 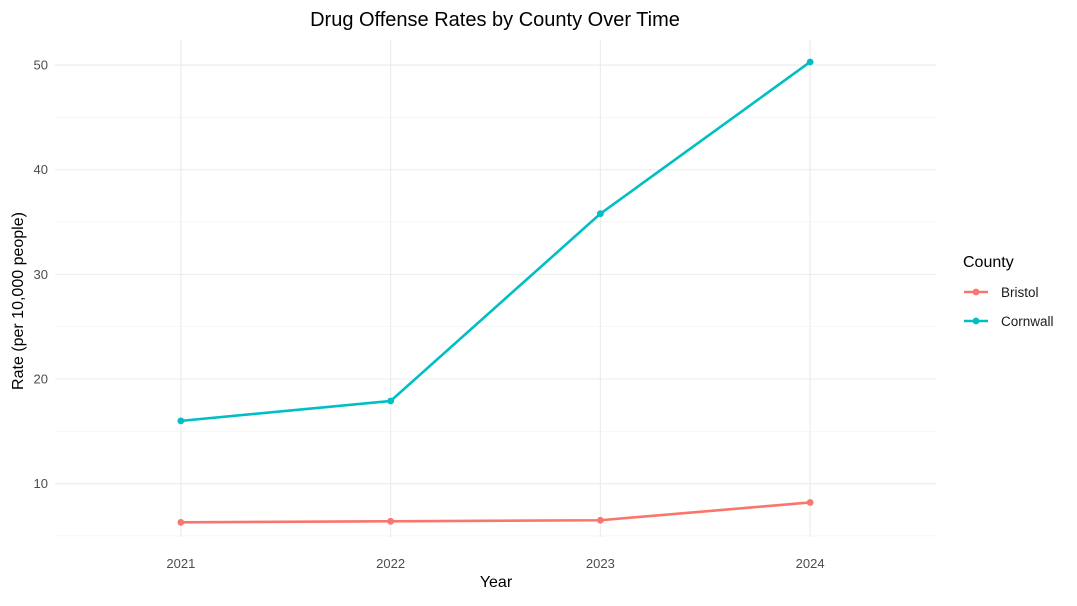 I want to click on y-tick-label: 30, so click(x=41, y=274).